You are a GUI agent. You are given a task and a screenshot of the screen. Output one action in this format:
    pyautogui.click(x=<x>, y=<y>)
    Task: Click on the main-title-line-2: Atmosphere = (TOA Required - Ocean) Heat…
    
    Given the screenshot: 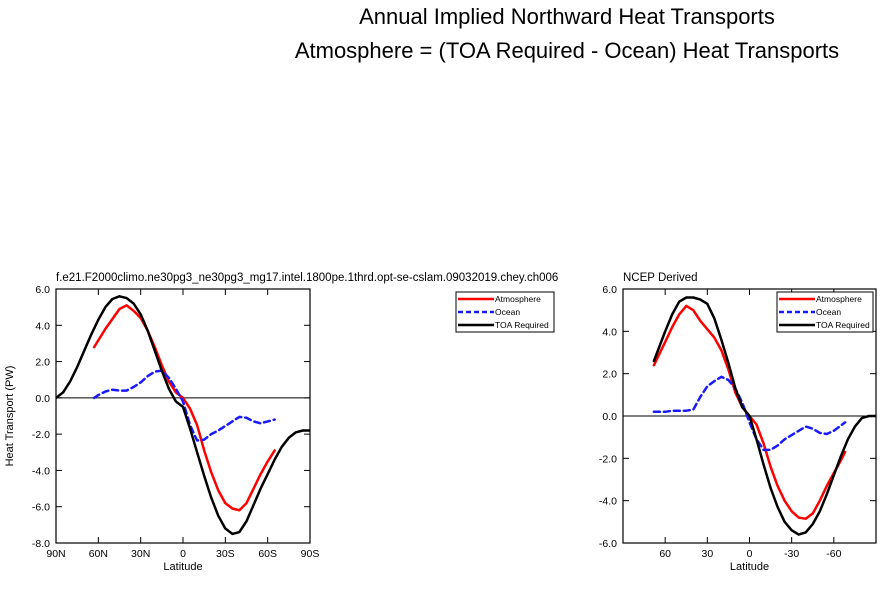 What is the action you would take?
    pyautogui.click(x=567, y=50)
    